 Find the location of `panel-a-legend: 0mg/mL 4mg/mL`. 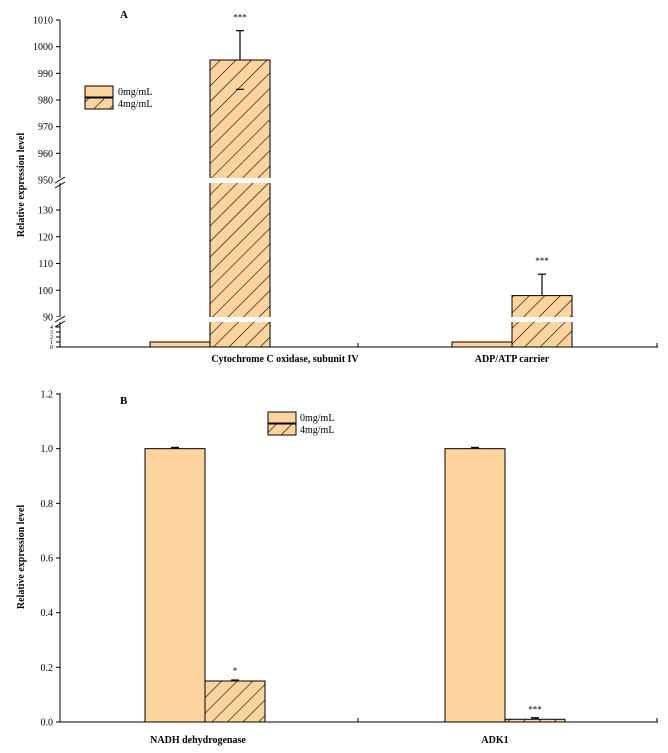

panel-a-legend: 0mg/mL 4mg/mL is located at coordinates (118, 97).